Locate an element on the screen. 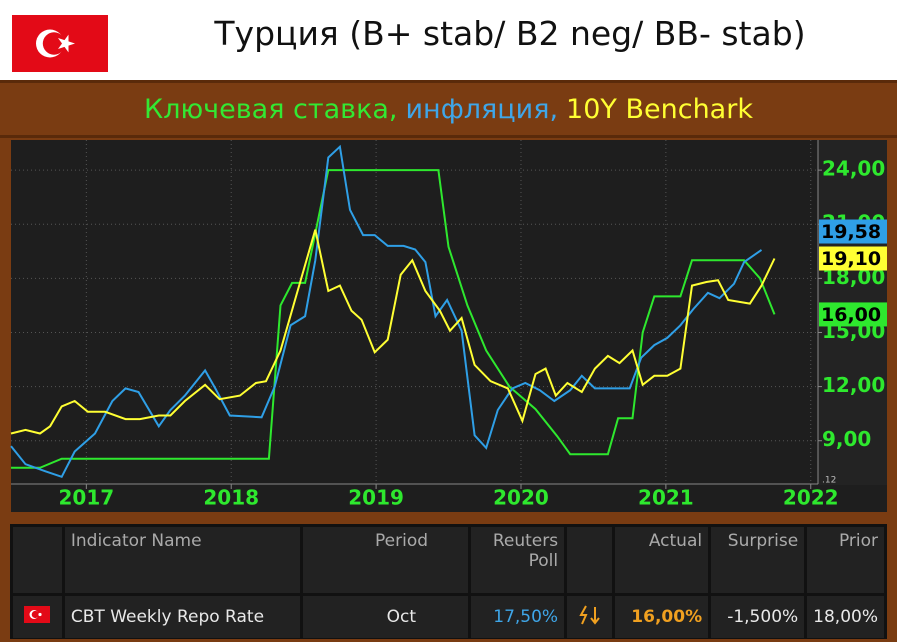 The image size is (897, 642). subtitle-part: 10Y Benchark is located at coordinates (659, 109).